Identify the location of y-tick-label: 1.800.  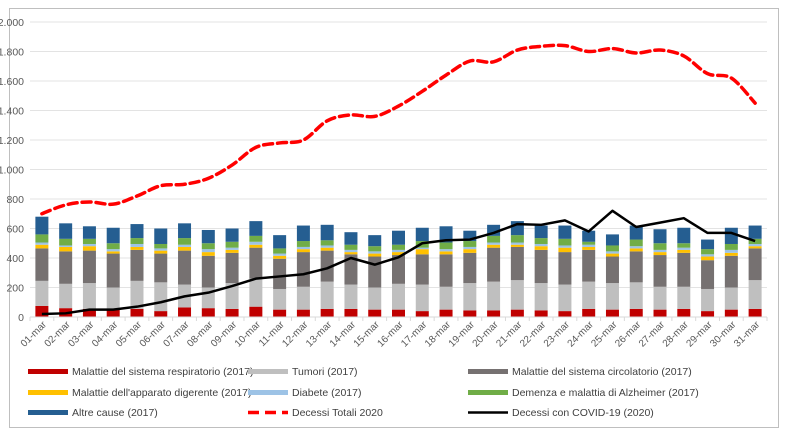
(12, 53).